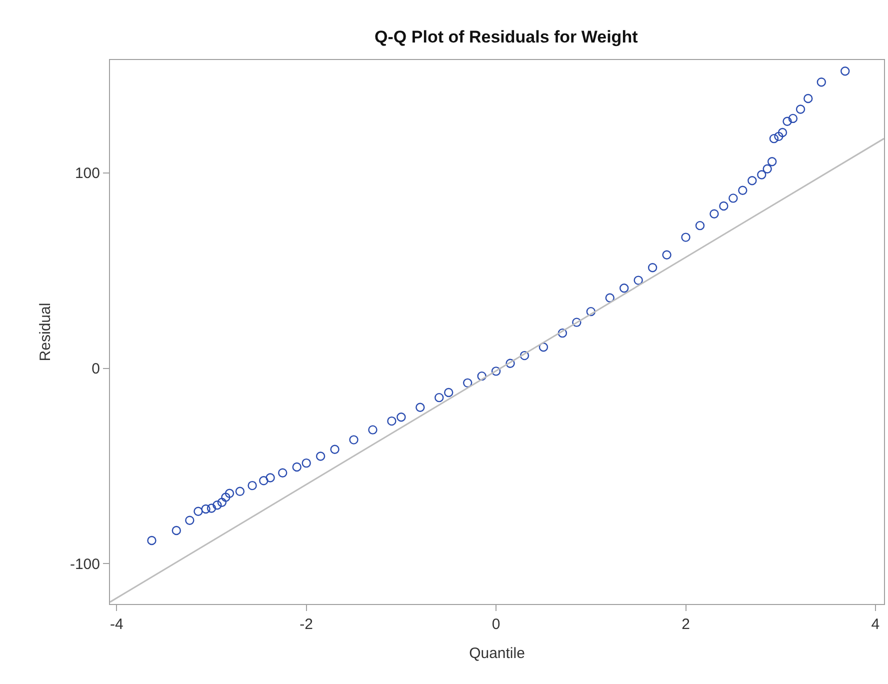  I want to click on x-tick-label: 2, so click(686, 624).